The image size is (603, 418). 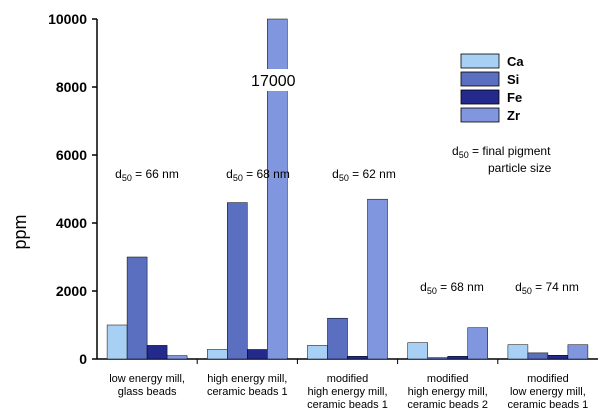 I want to click on legend-label-si: Si, so click(x=513, y=79).